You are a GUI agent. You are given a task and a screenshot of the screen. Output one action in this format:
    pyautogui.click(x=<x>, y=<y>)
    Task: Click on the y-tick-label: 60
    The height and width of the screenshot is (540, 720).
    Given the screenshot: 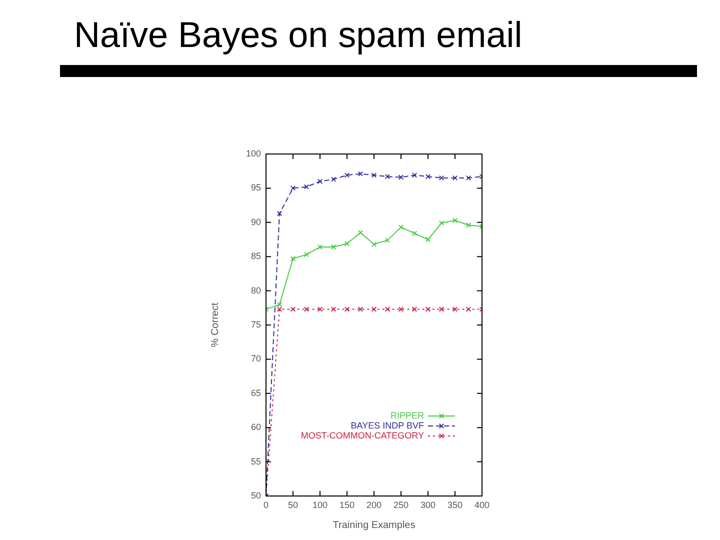 What is the action you would take?
    pyautogui.click(x=255, y=427)
    